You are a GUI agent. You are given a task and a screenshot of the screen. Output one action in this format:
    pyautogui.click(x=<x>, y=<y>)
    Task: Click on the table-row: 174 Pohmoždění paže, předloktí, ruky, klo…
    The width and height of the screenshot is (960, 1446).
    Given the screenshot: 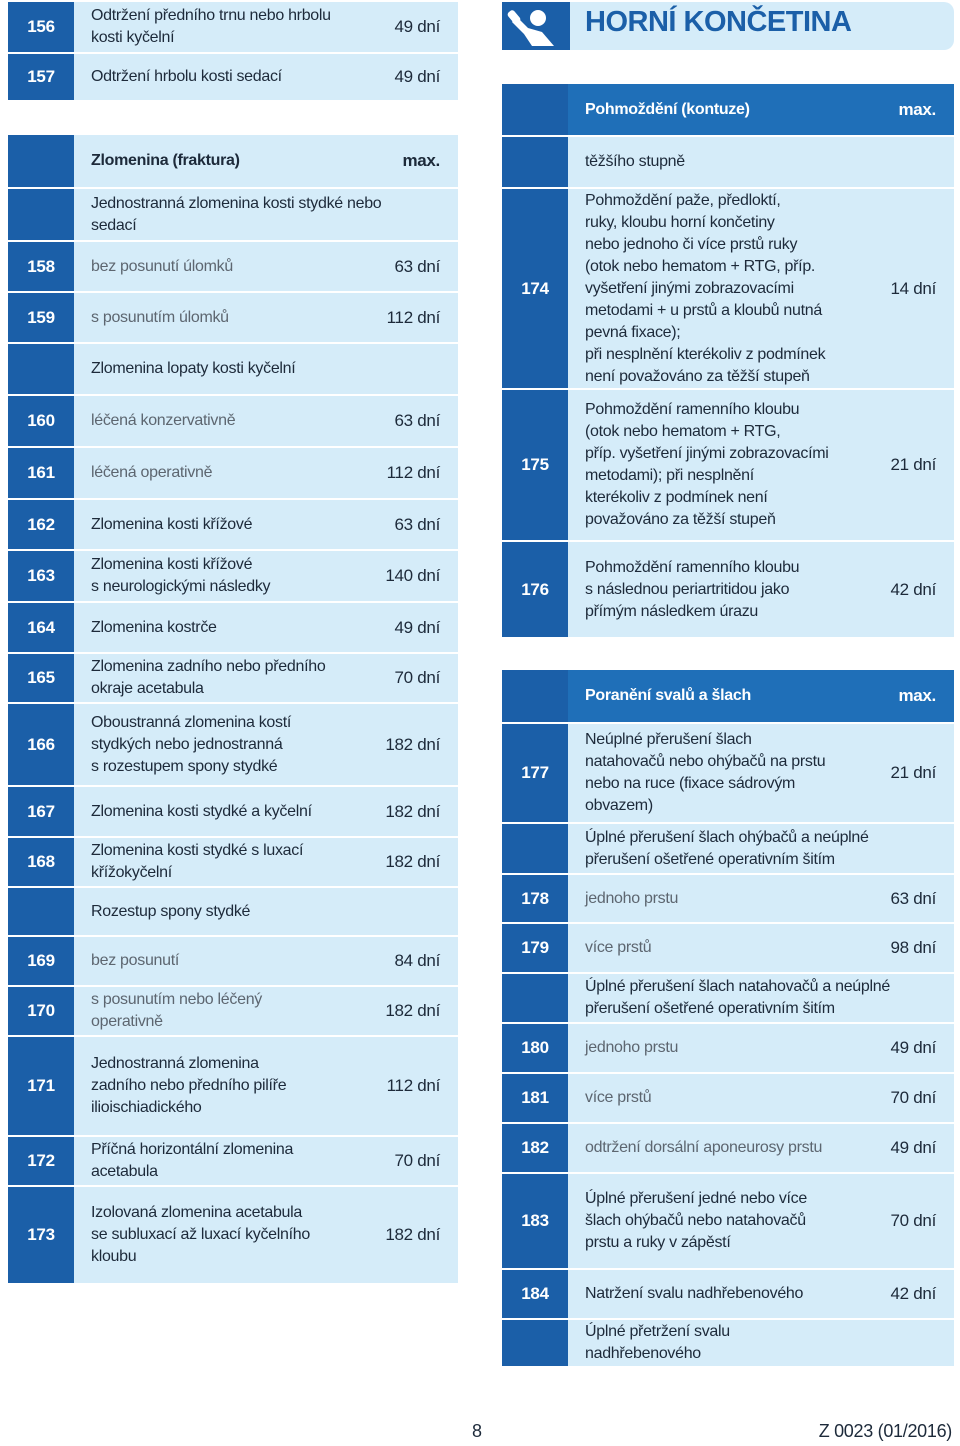 What is the action you would take?
    pyautogui.click(x=728, y=287)
    